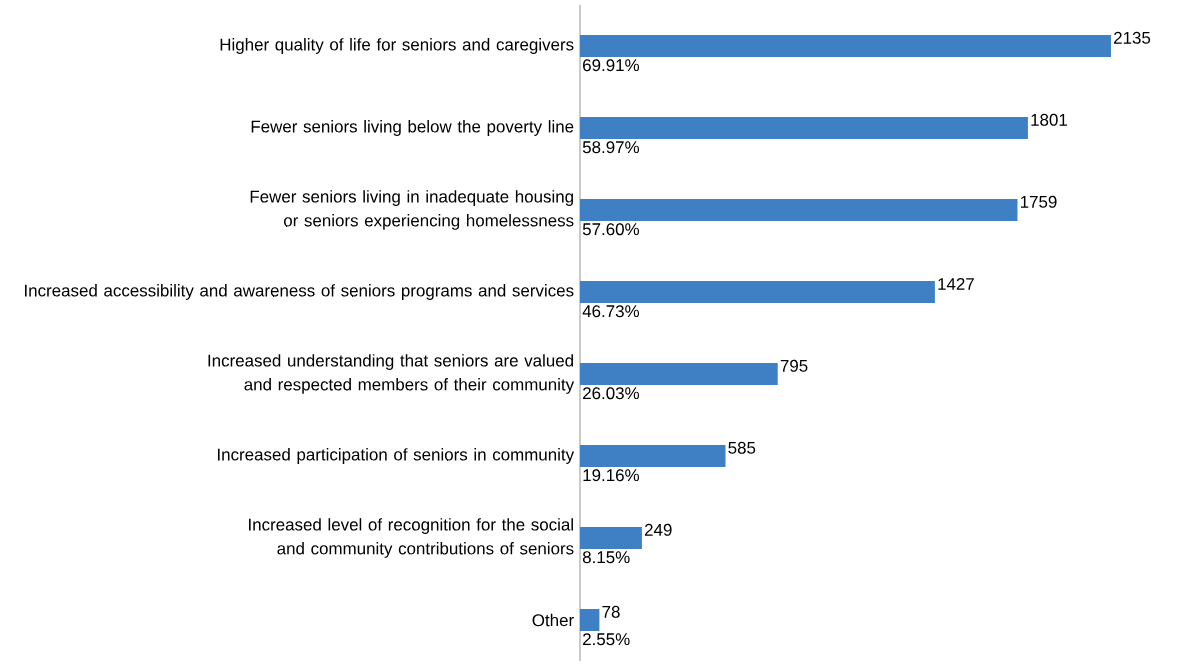 This screenshot has width=1190, height=667. What do you see at coordinates (396, 456) in the screenshot?
I see `y-tick-label: Increased participation of seniors in community` at bounding box center [396, 456].